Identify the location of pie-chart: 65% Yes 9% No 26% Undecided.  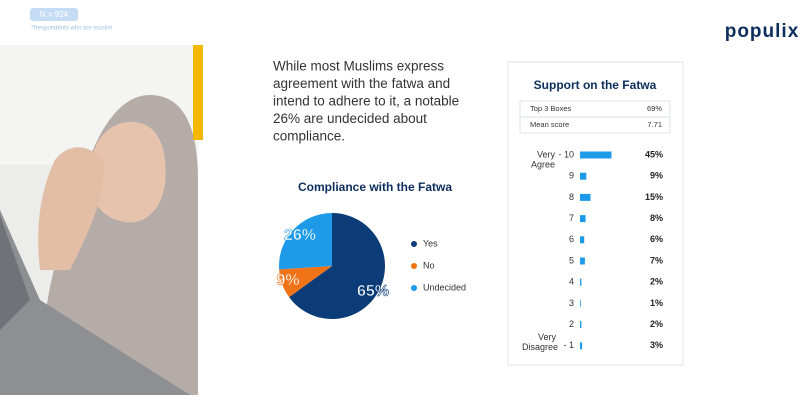
(371, 266).